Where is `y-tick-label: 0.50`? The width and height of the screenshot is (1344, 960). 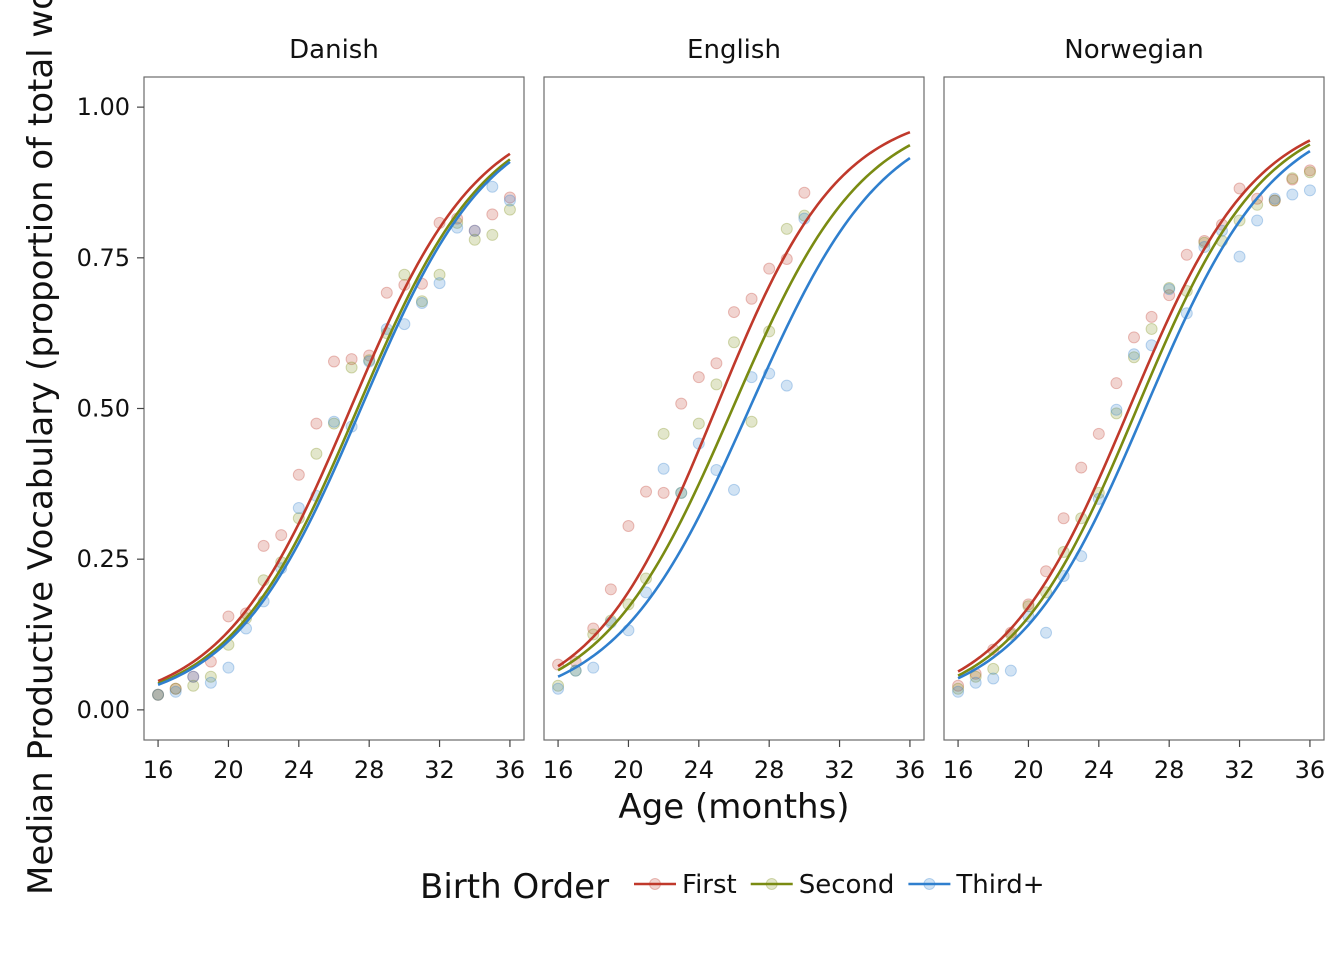
y-tick-label: 0.50 is located at coordinates (103, 409).